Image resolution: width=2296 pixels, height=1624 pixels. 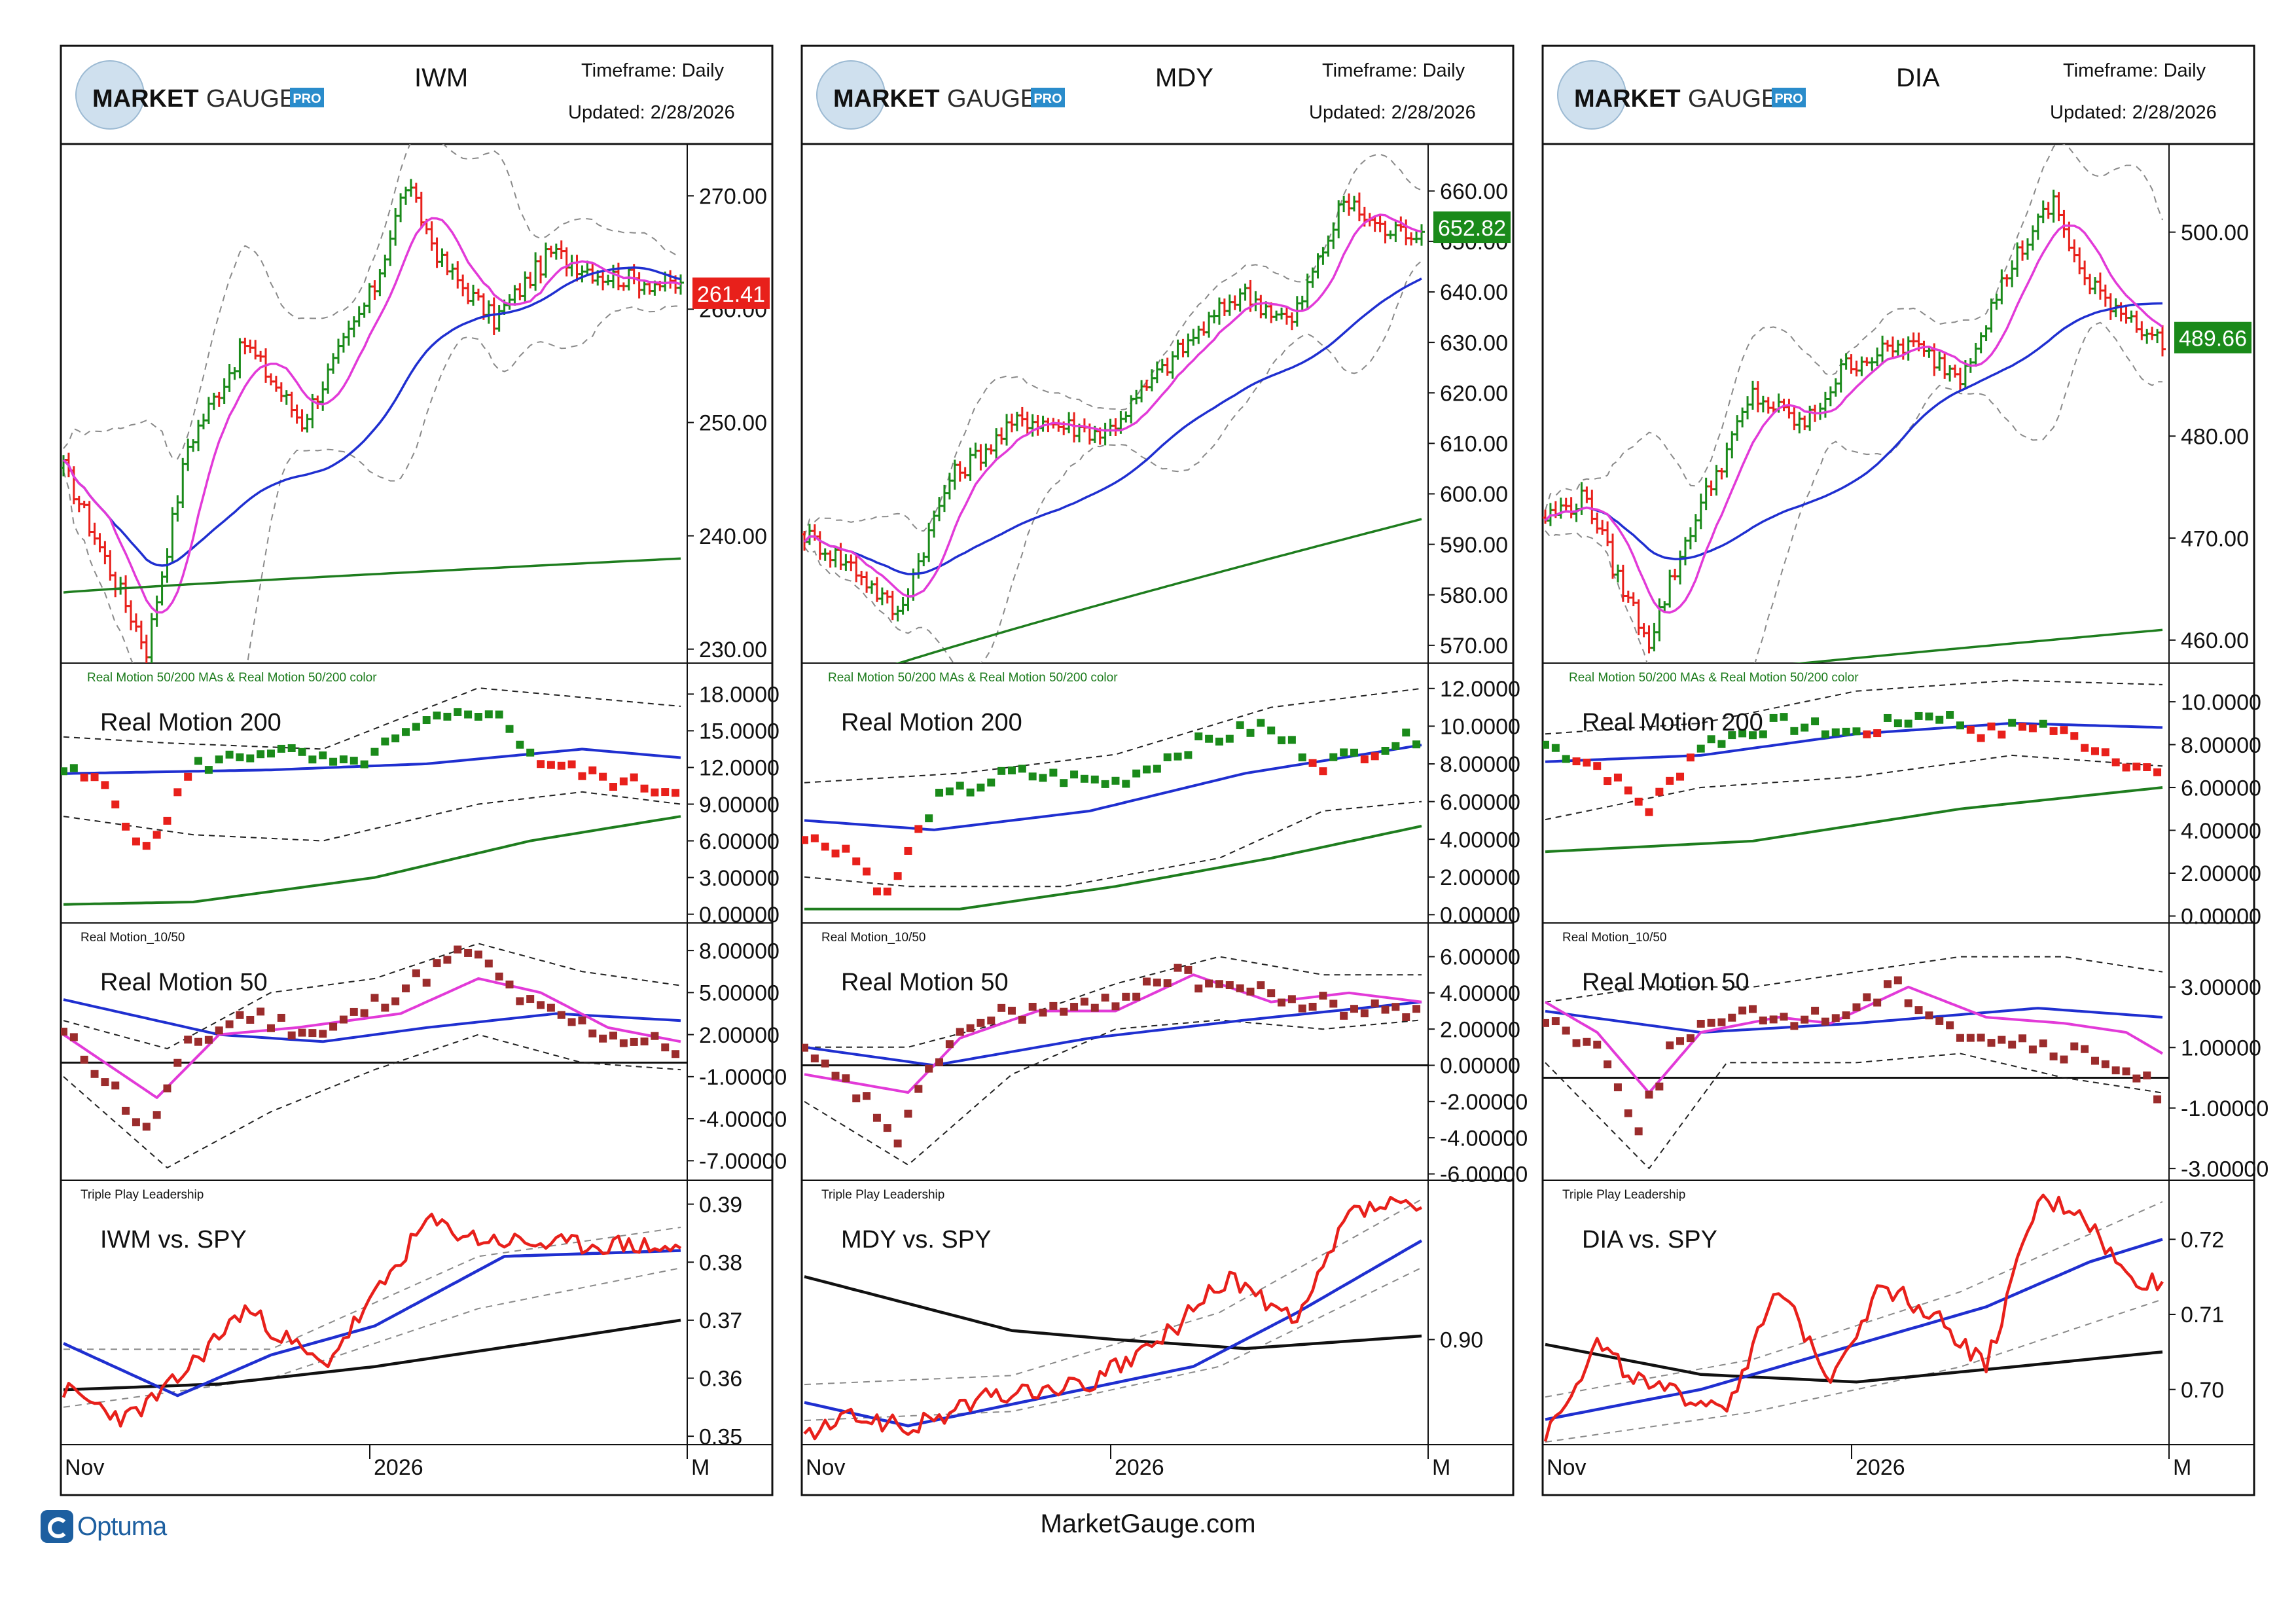 What do you see at coordinates (1484, 1138) in the screenshot?
I see `rm50-axis-tick-label: -4.00000` at bounding box center [1484, 1138].